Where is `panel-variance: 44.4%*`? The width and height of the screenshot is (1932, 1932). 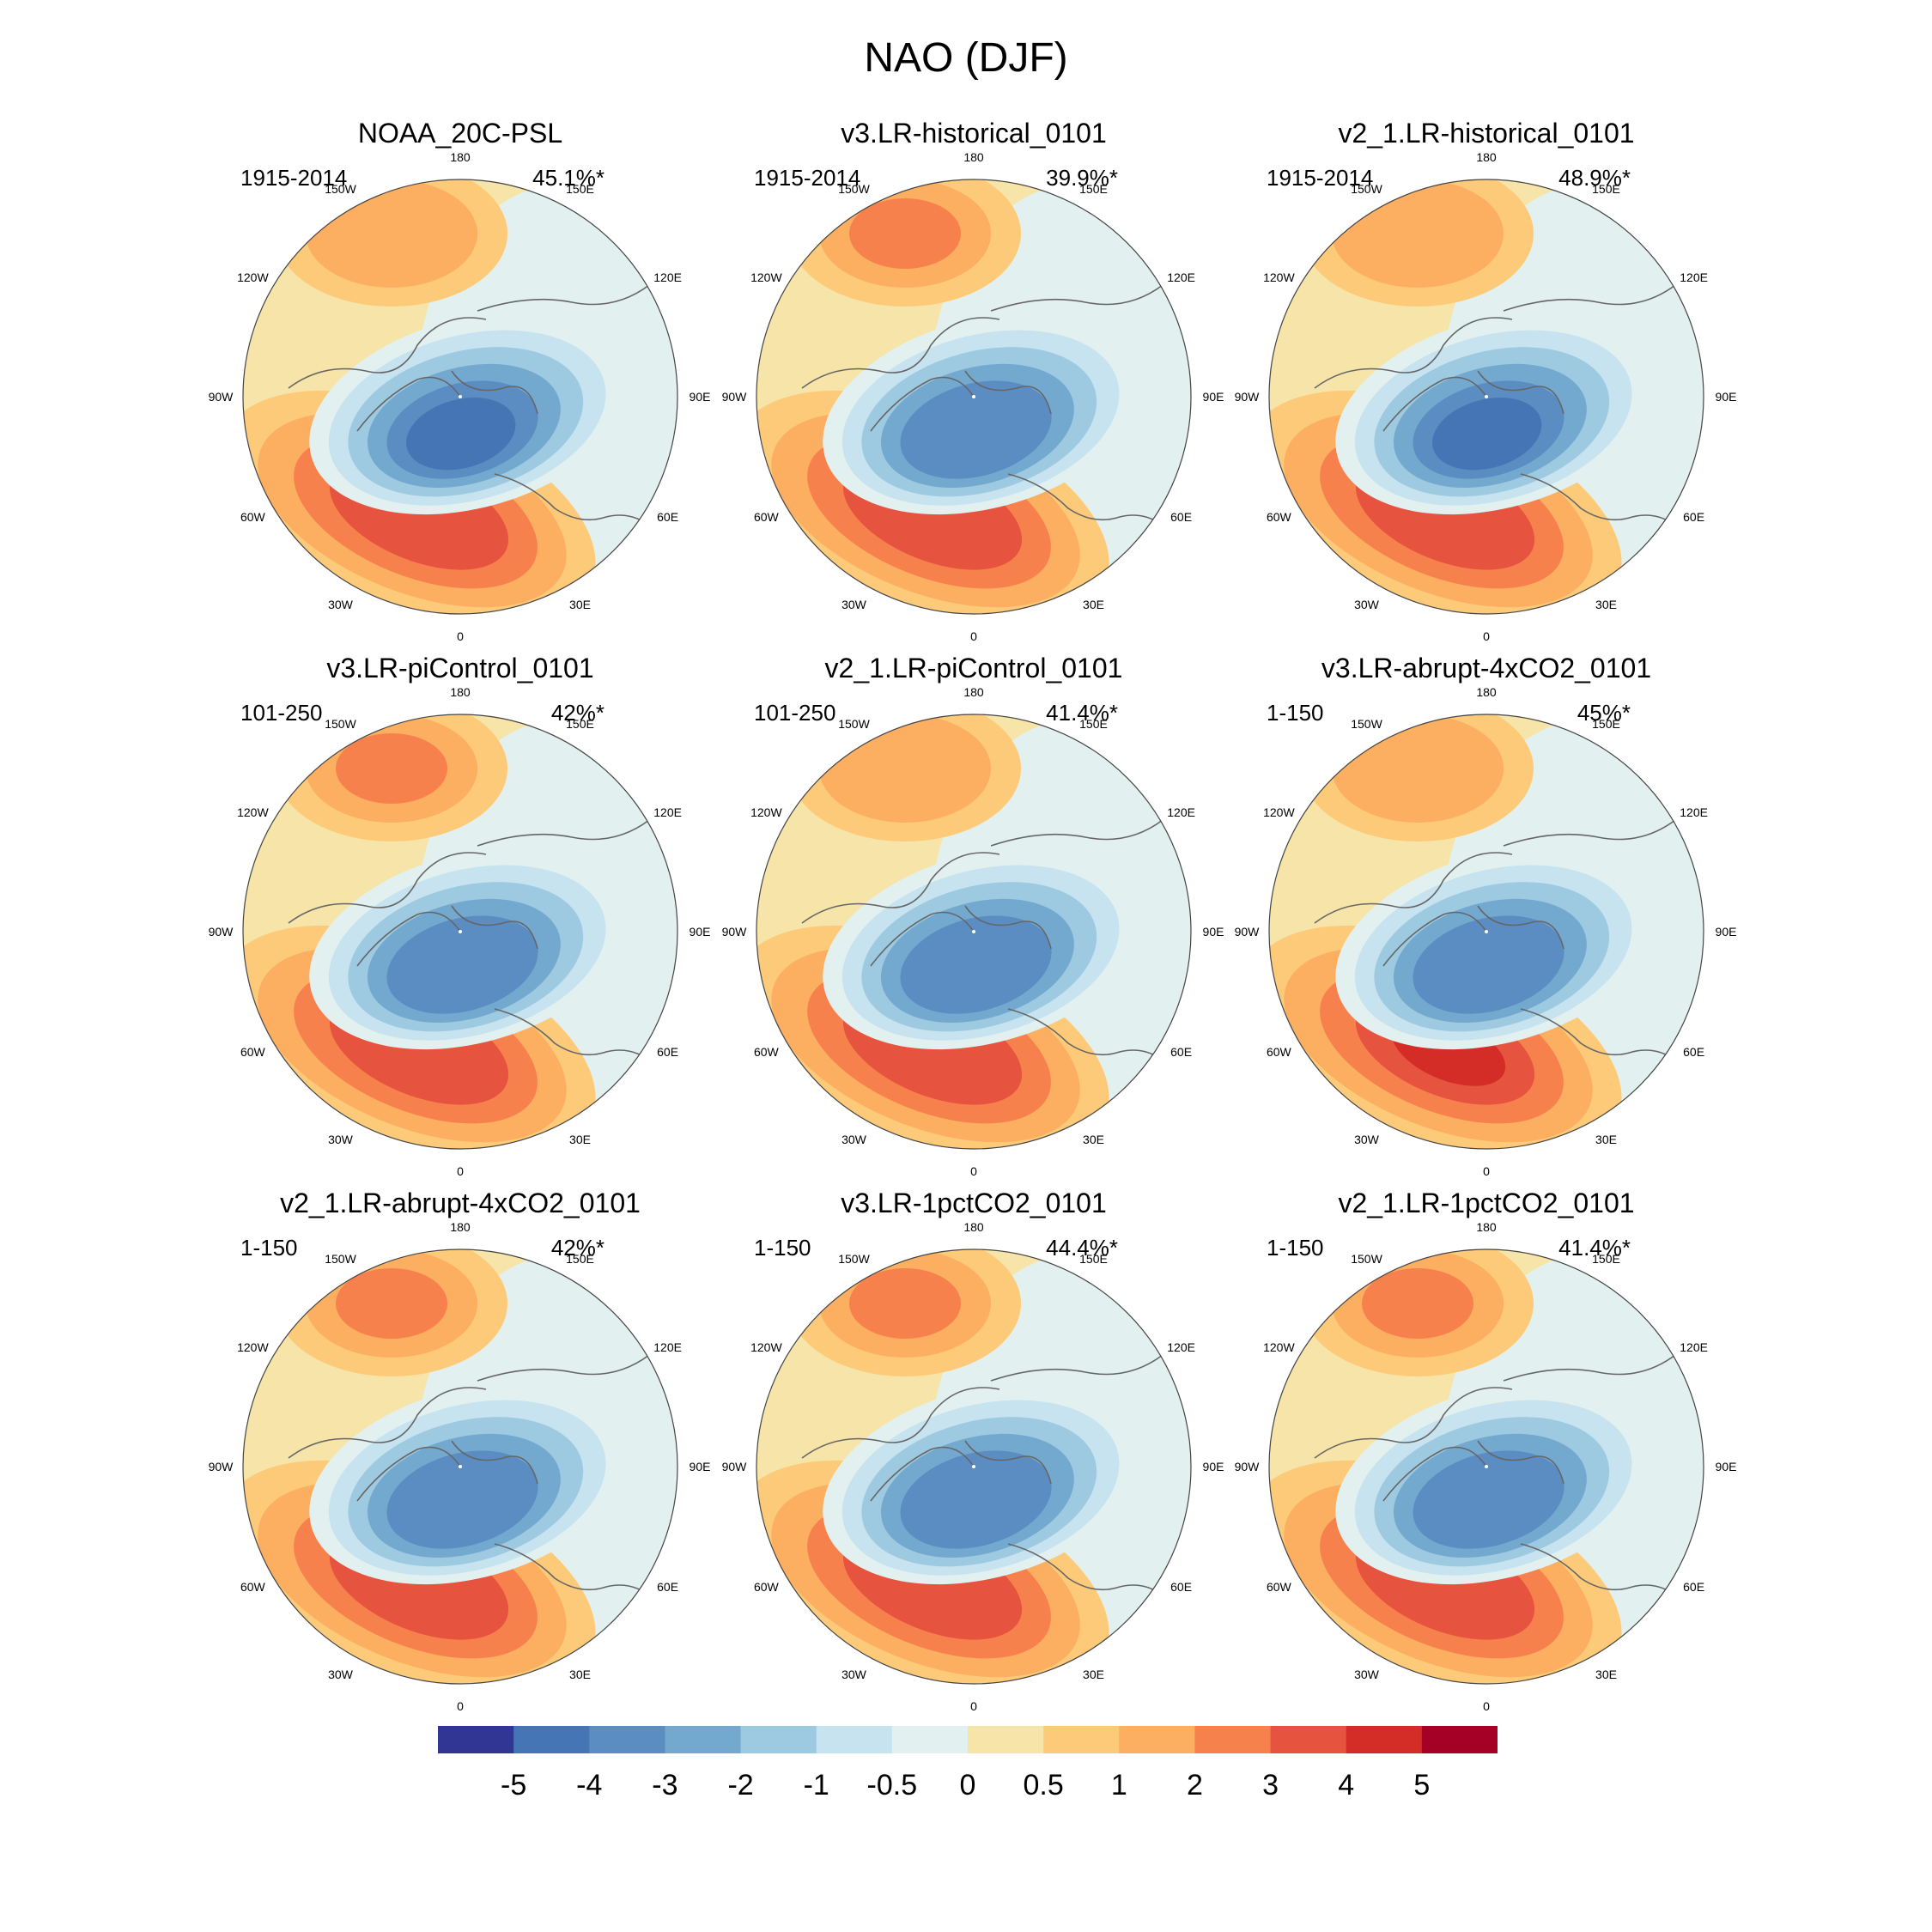 panel-variance: 44.4%* is located at coordinates (1082, 1248).